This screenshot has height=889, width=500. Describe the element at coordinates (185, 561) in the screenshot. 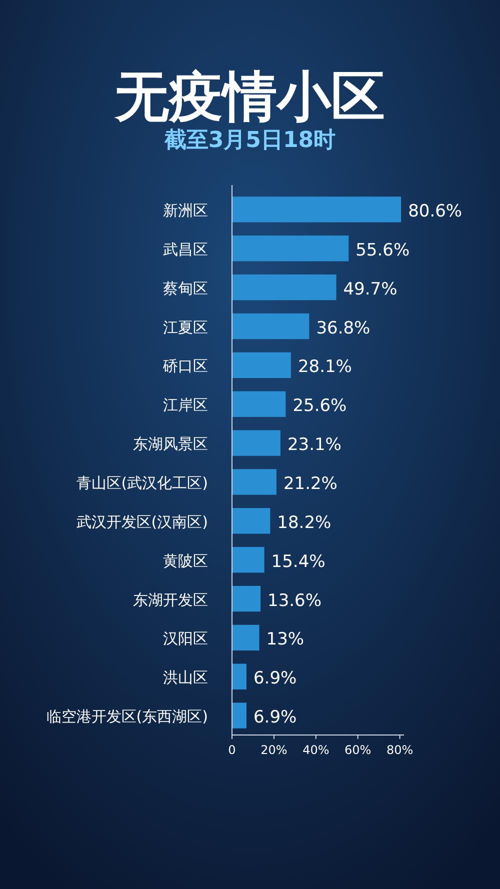

I see `category: 黄陂区` at that location.